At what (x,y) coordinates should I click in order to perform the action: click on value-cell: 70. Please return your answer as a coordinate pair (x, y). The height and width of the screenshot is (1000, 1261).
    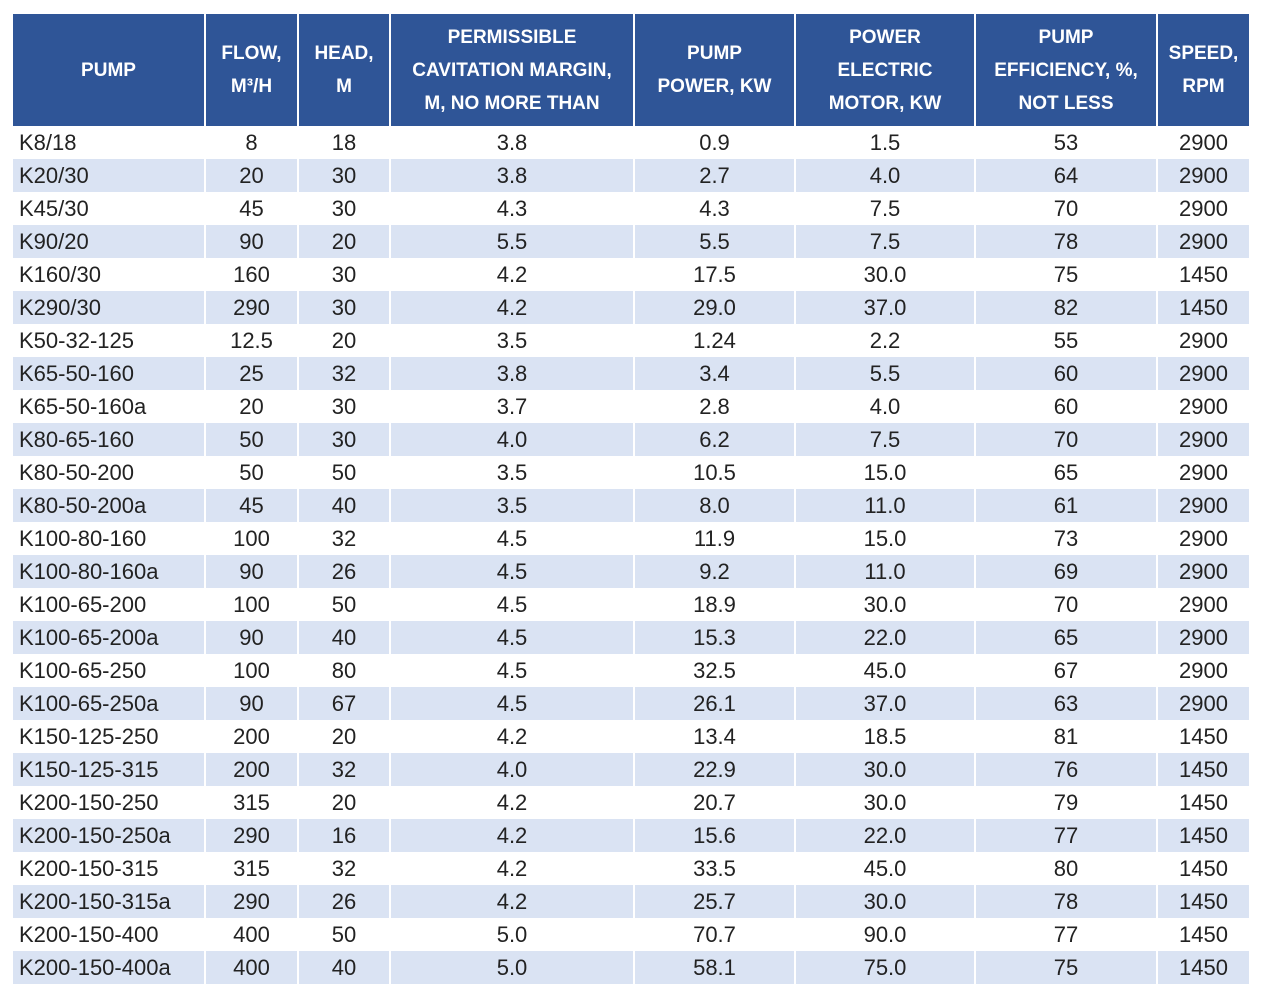
    Looking at the image, I should click on (1065, 439).